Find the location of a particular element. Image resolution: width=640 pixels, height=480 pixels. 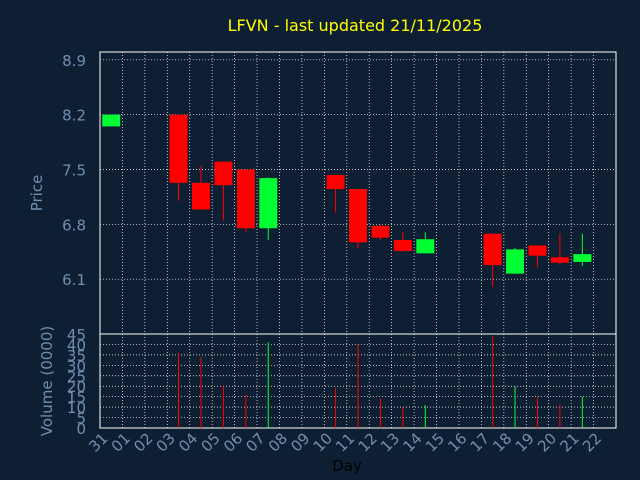

volume-tick-label: 25 is located at coordinates (76, 377).